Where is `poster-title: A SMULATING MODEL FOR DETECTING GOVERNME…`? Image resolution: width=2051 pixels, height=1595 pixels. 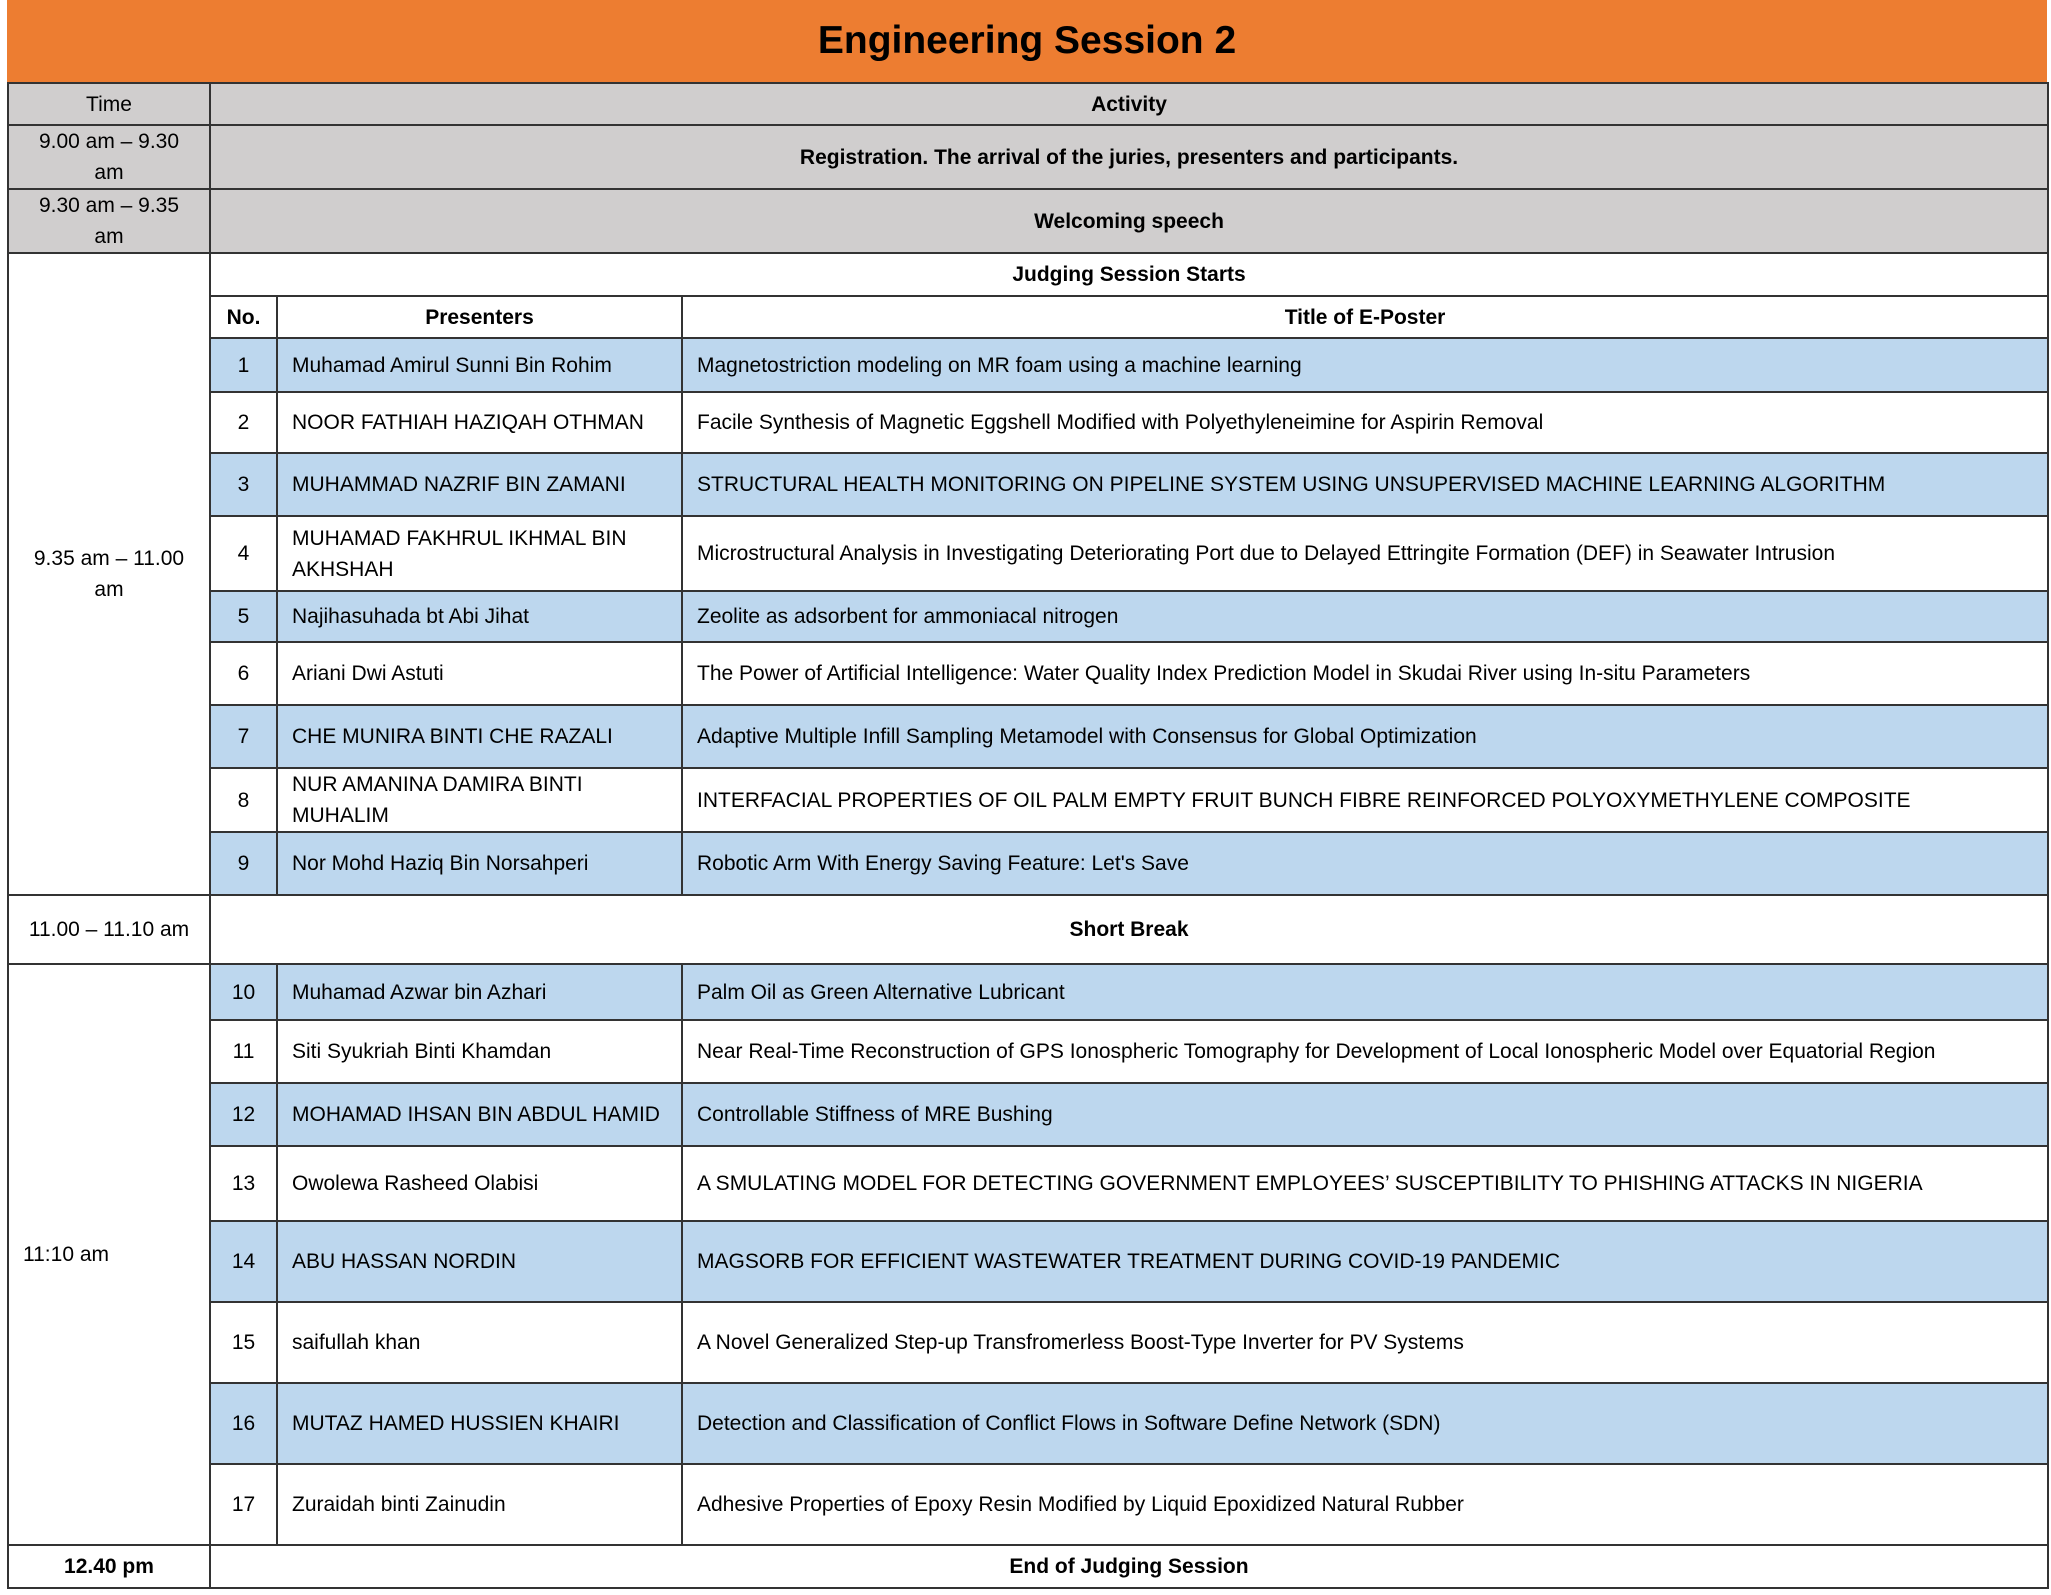
poster-title: A SMULATING MODEL FOR DETECTING GOVERNME… is located at coordinates (1365, 1183).